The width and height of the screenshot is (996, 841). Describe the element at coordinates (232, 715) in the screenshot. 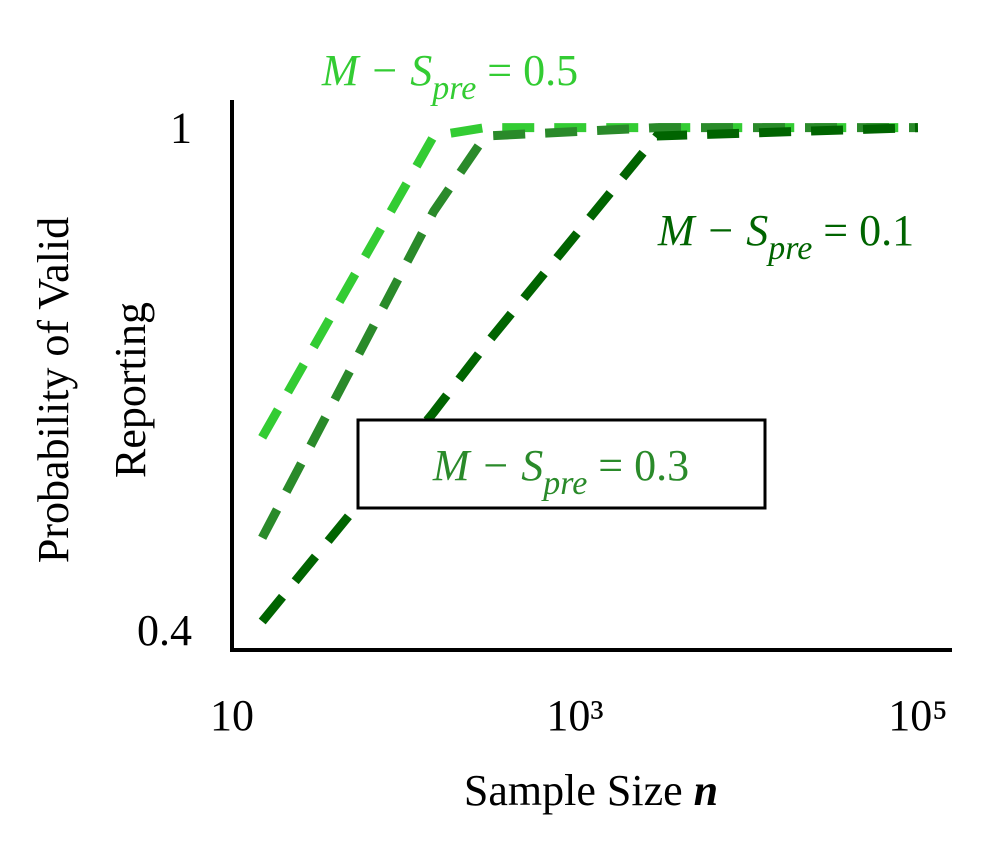

I see `x-tick-label: 10` at that location.